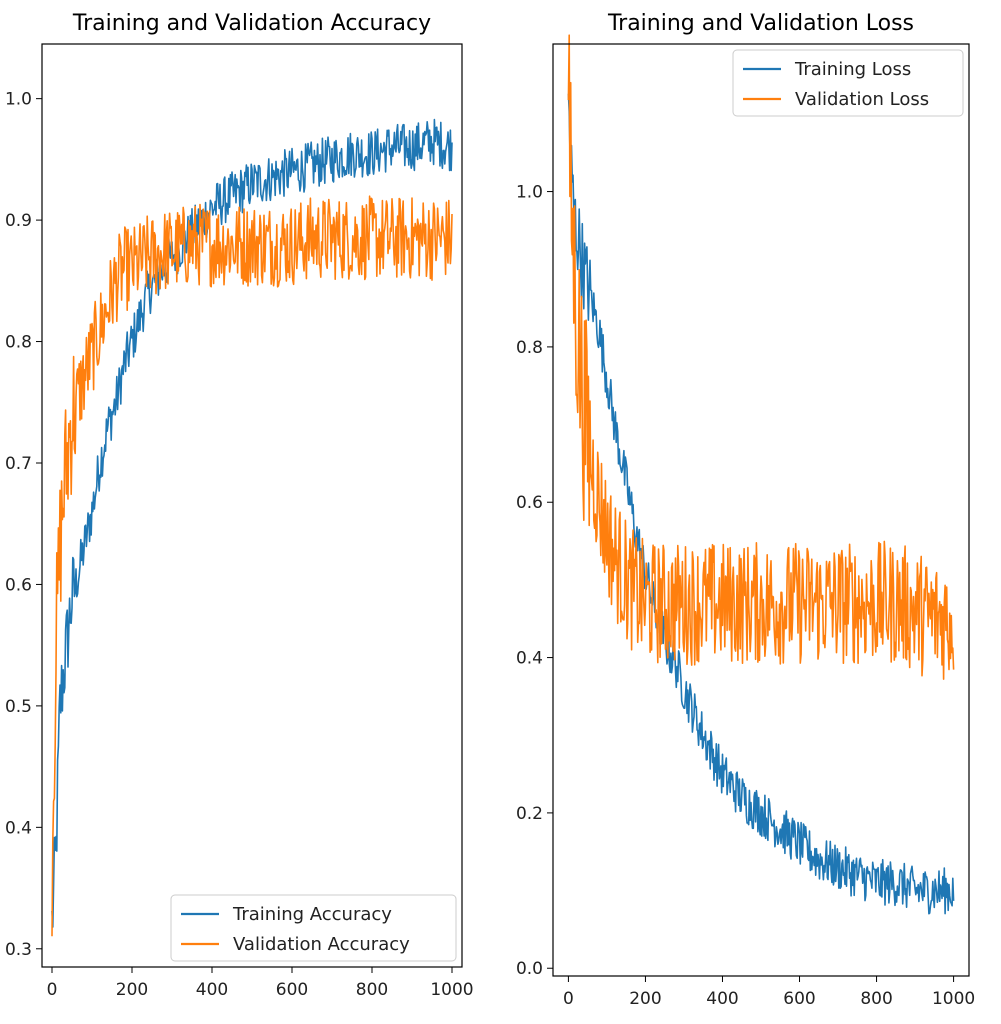 Image resolution: width=1001 pixels, height=1024 pixels. What do you see at coordinates (321, 944) in the screenshot?
I see `legend-label: Validation Accuracy` at bounding box center [321, 944].